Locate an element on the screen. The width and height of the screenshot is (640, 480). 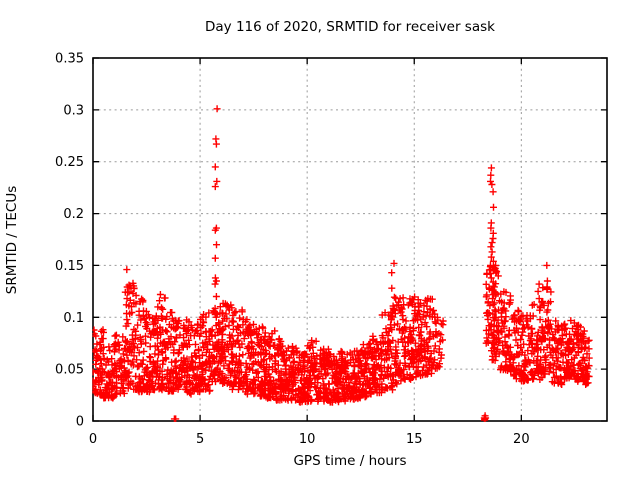
x-axis-label: GPS time / hours is located at coordinates (349, 461).